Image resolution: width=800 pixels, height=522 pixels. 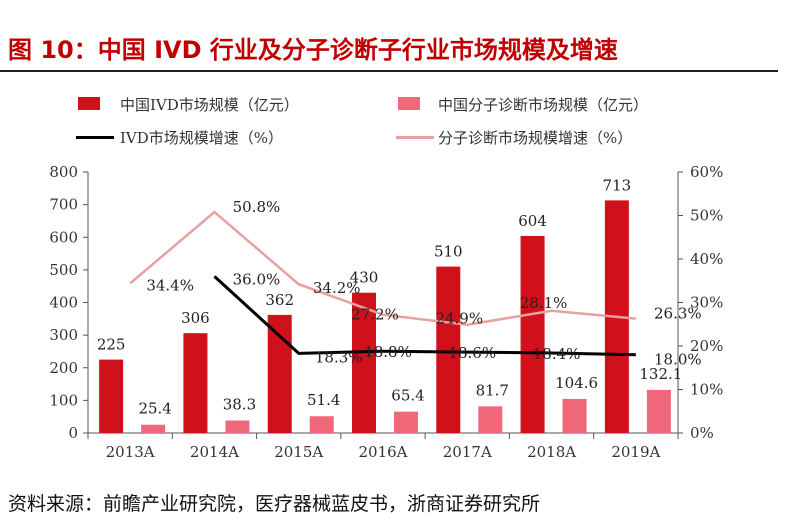 I want to click on figure-title: 图 10：中国 IVD 行业及分子诊断子行业市场规模及增速, so click(x=313, y=50).